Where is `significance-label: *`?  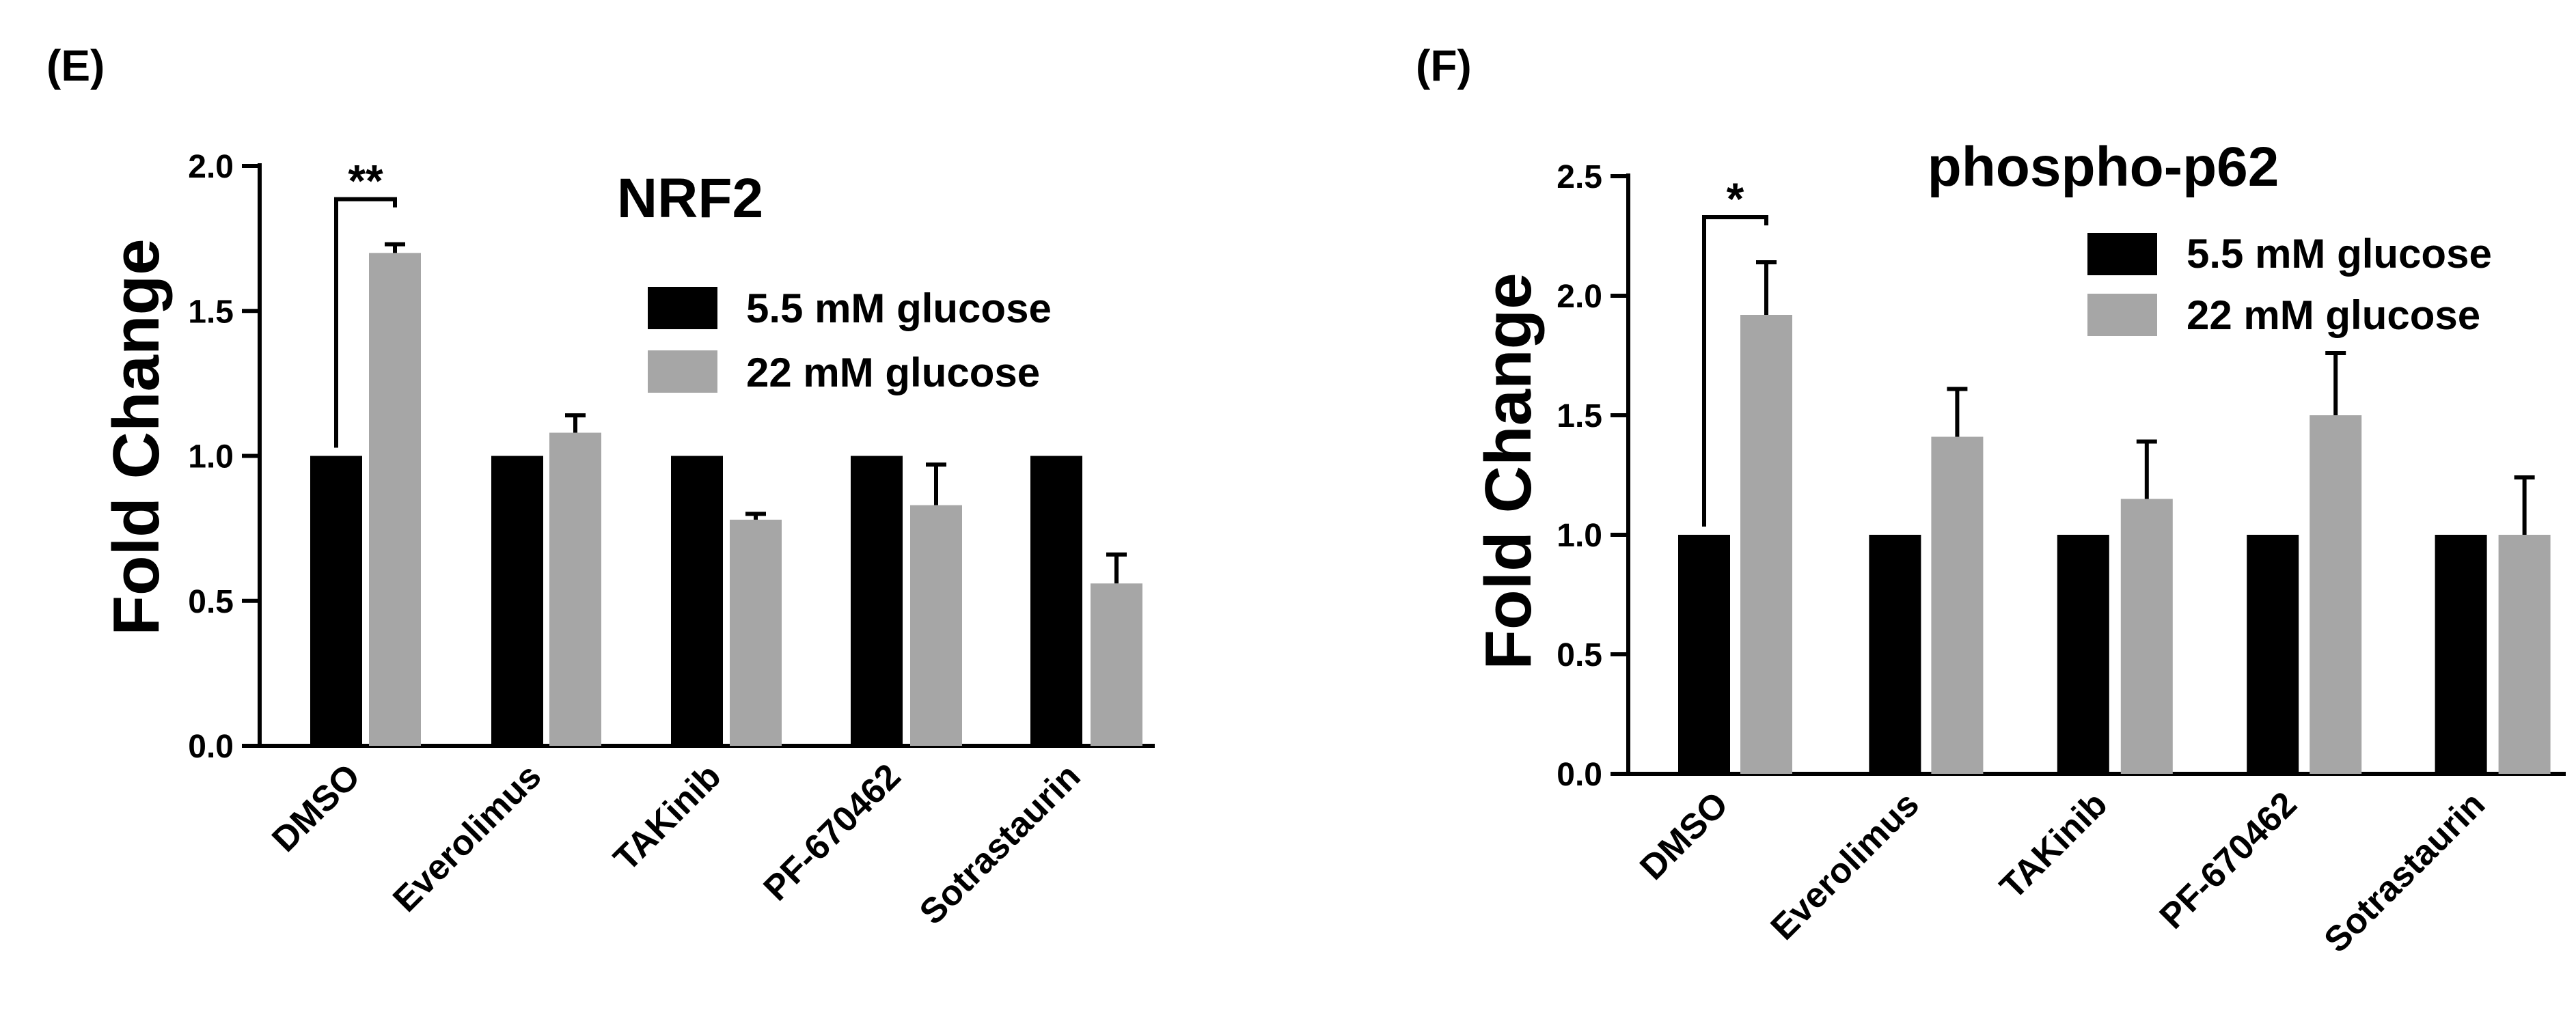
significance-label: * is located at coordinates (1735, 198).